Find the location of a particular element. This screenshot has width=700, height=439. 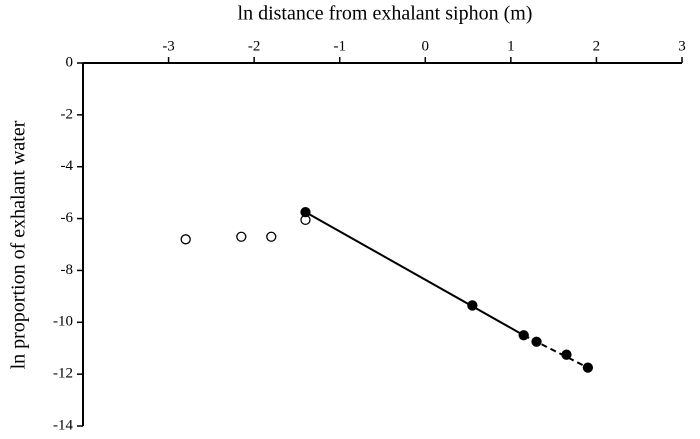

y-tick-label: -10 is located at coordinates (63, 322).